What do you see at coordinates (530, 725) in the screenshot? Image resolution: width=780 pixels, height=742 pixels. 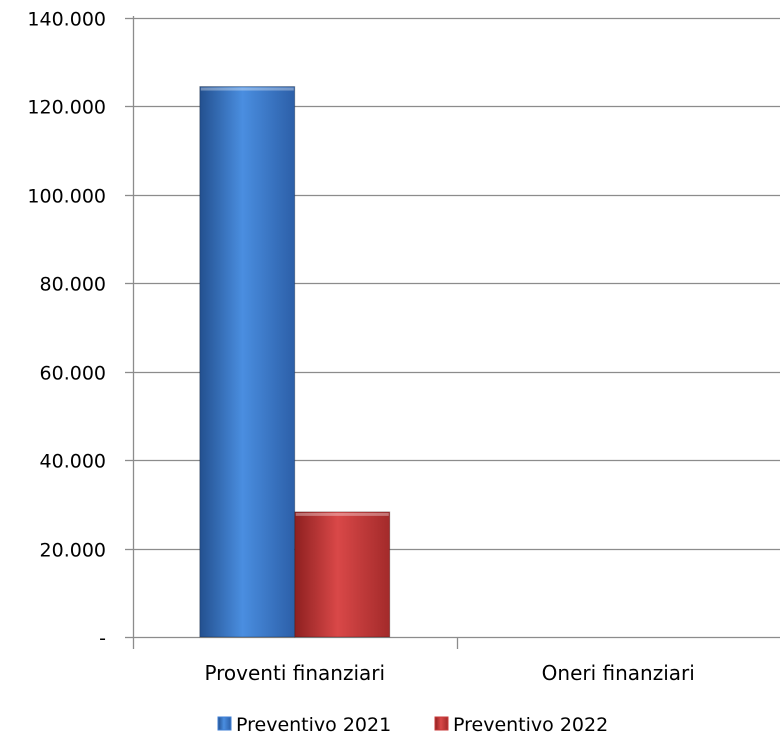 I see `legend-label: Preventivo 2022` at bounding box center [530, 725].